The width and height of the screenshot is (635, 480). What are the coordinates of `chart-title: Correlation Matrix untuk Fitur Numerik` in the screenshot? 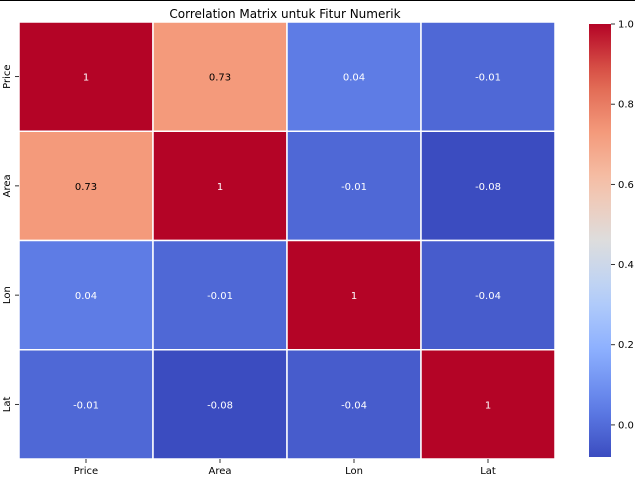 It's located at (284, 14).